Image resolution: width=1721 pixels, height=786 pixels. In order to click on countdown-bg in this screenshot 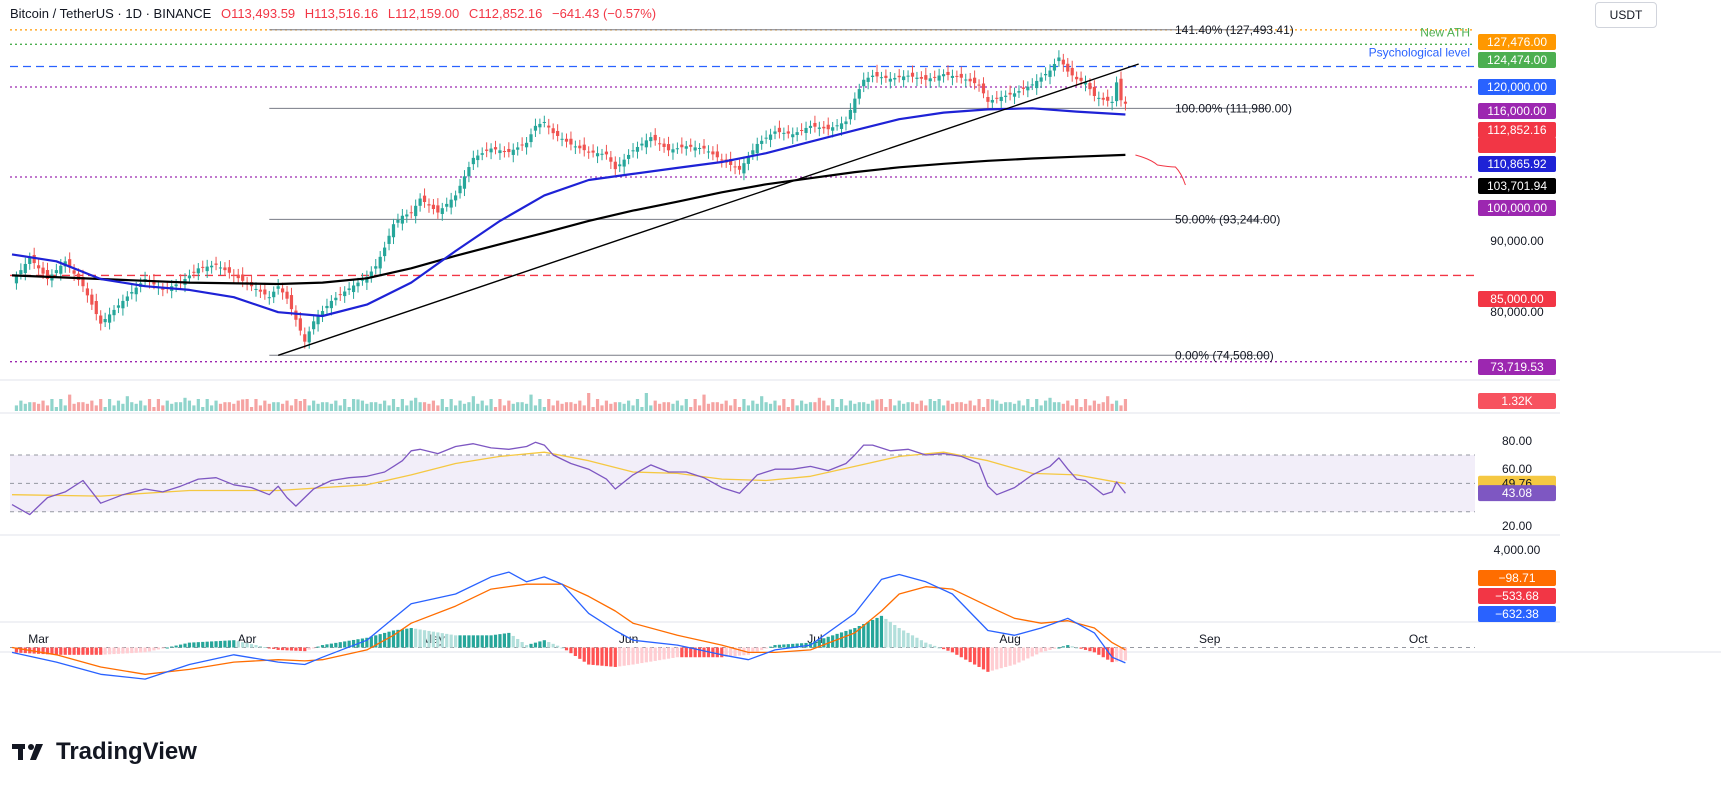, I will do `click(1517, 145)`.